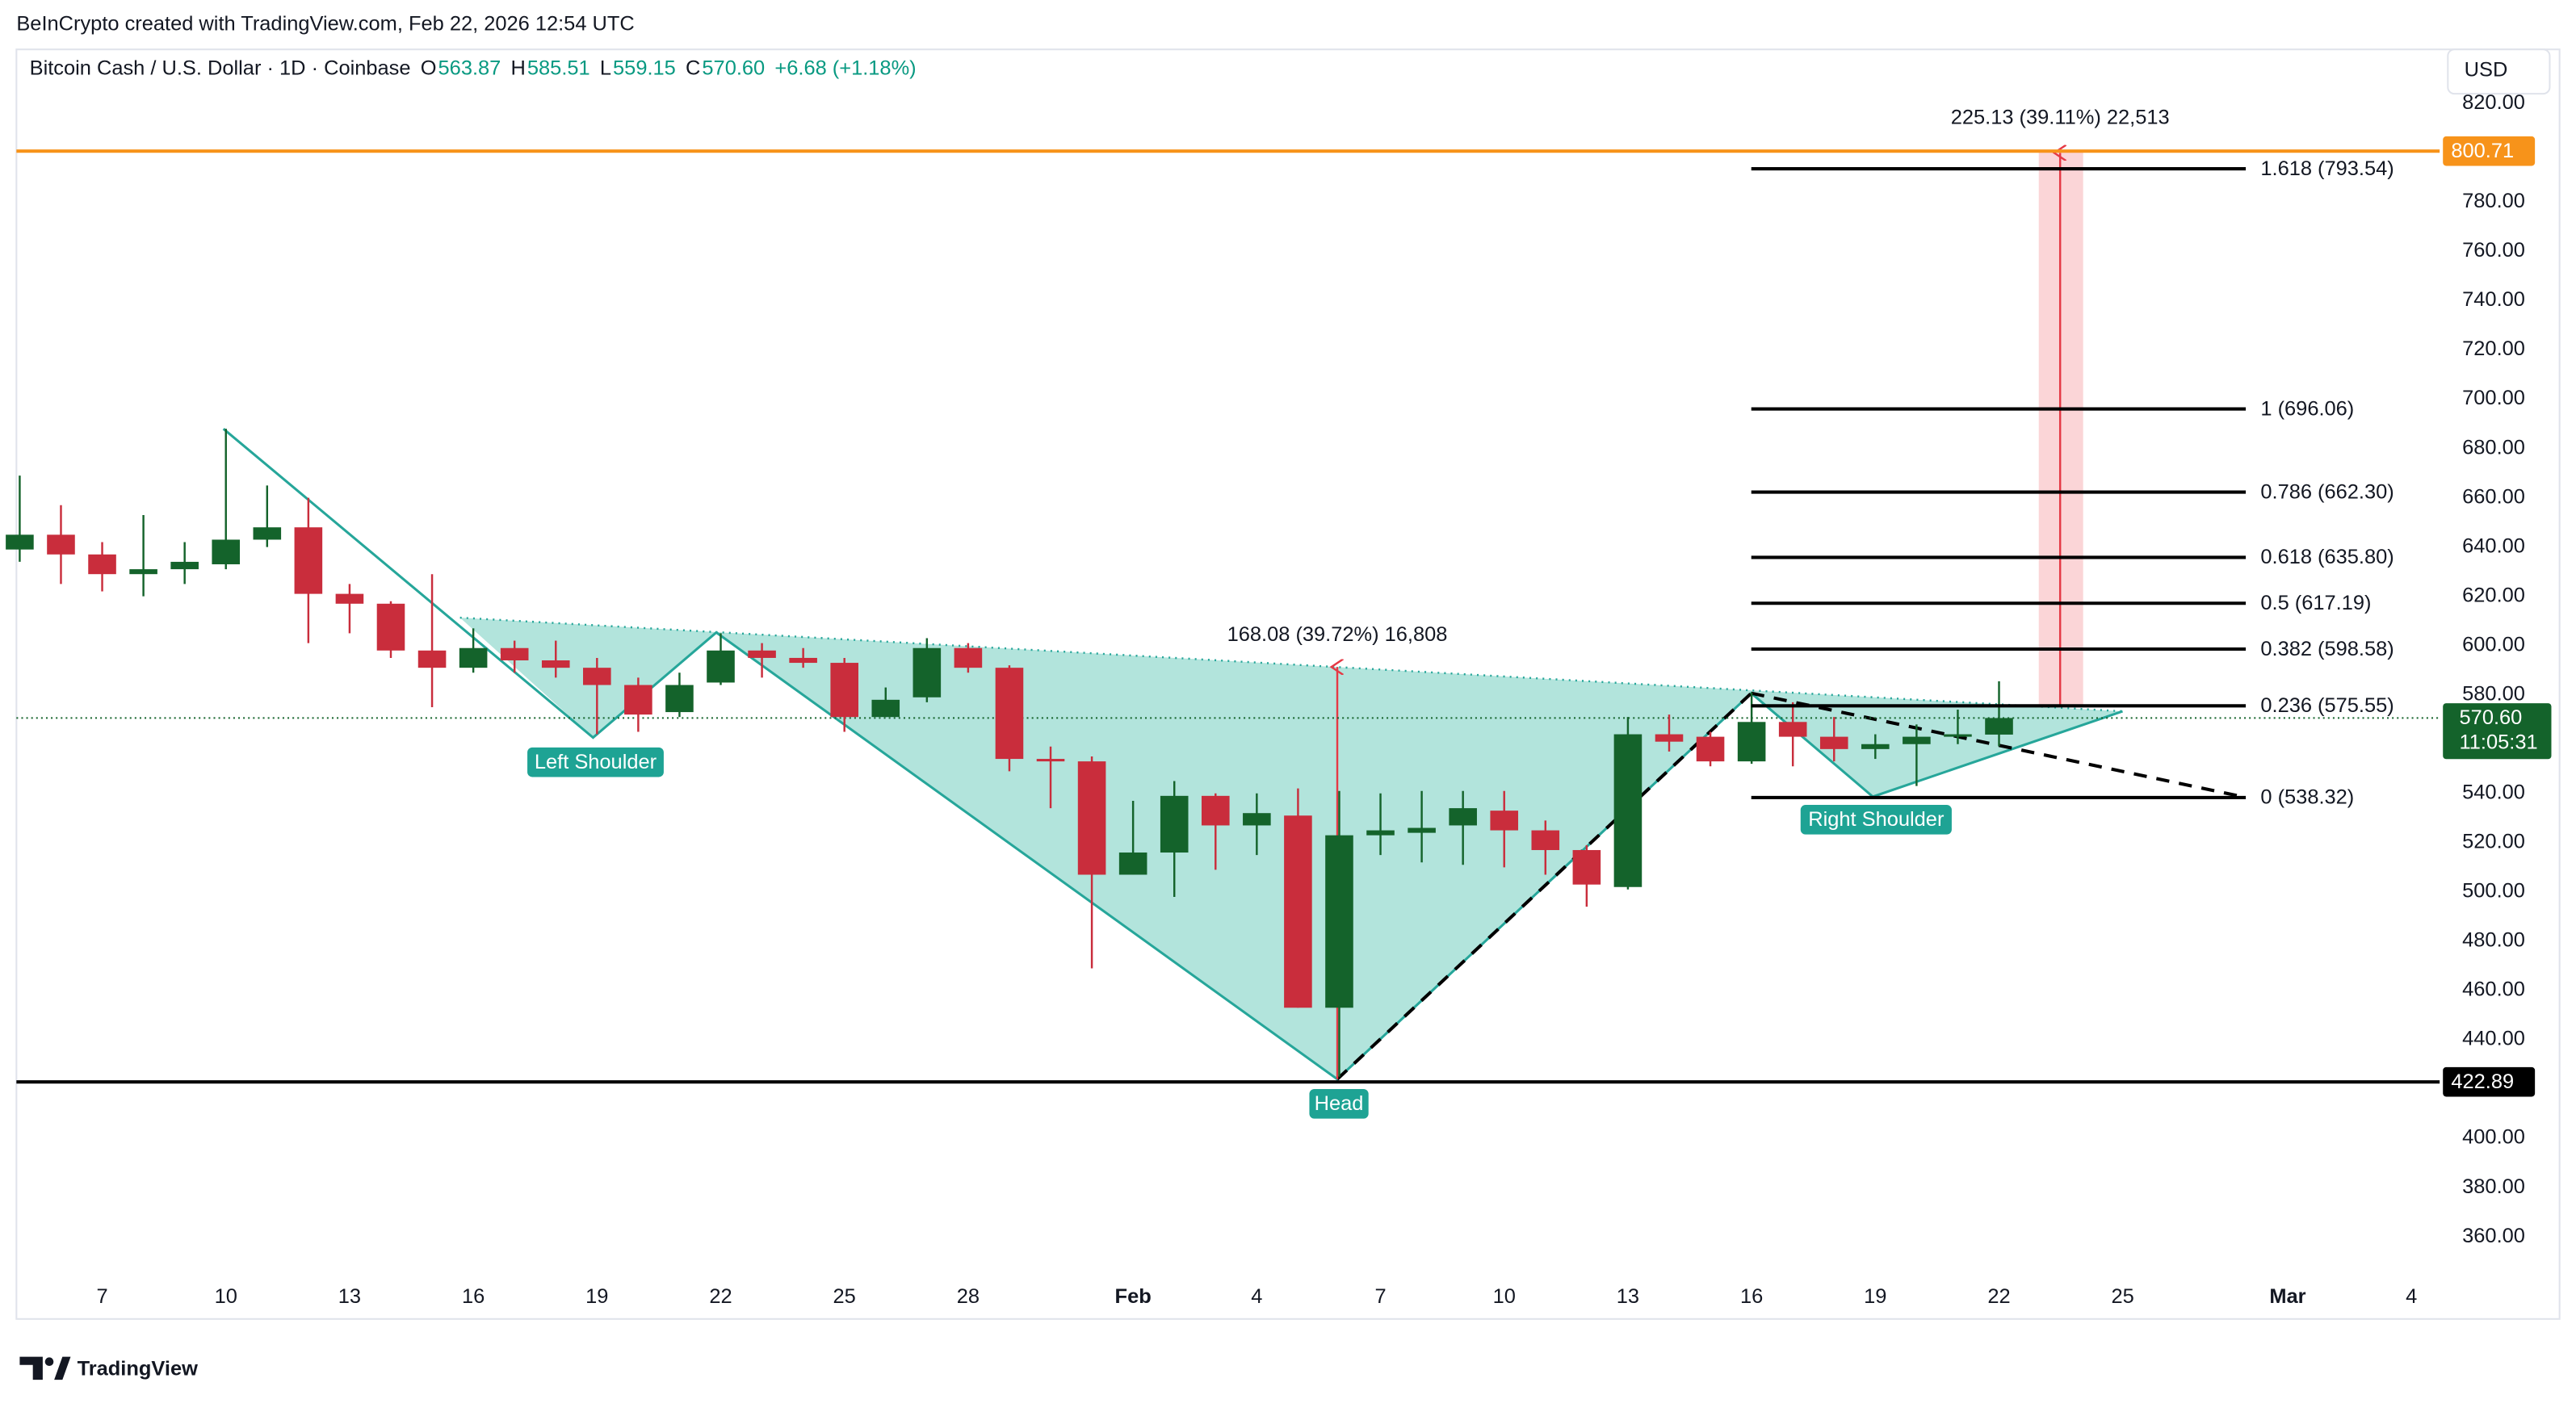 The width and height of the screenshot is (2576, 1416). I want to click on y-tick-label: 400.00, so click(2493, 1137).